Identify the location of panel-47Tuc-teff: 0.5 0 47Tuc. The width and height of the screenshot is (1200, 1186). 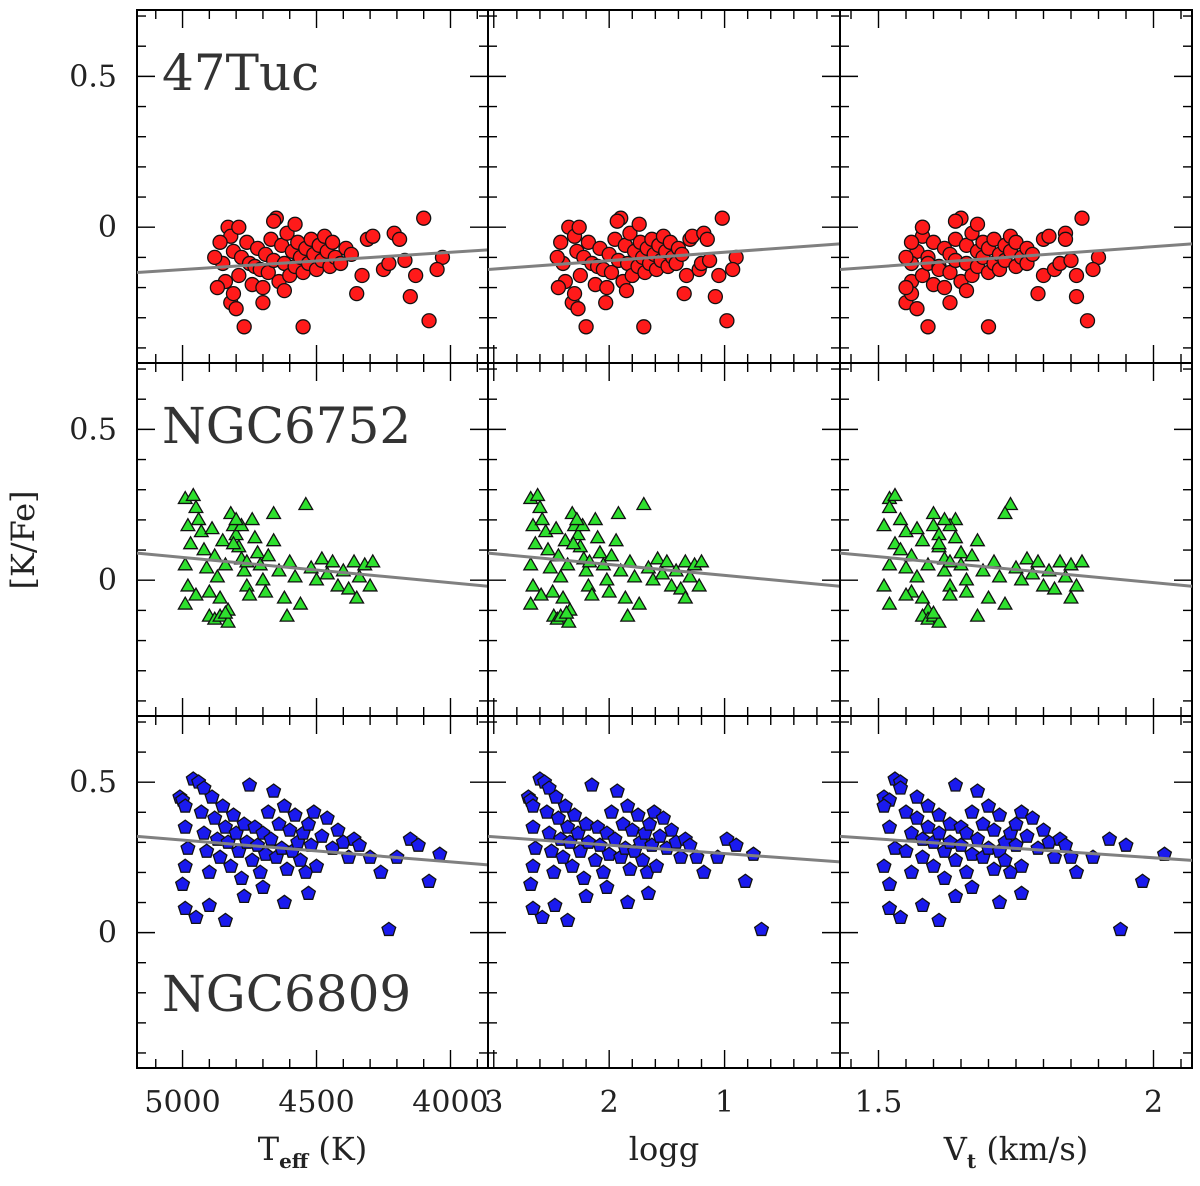
(279, 186).